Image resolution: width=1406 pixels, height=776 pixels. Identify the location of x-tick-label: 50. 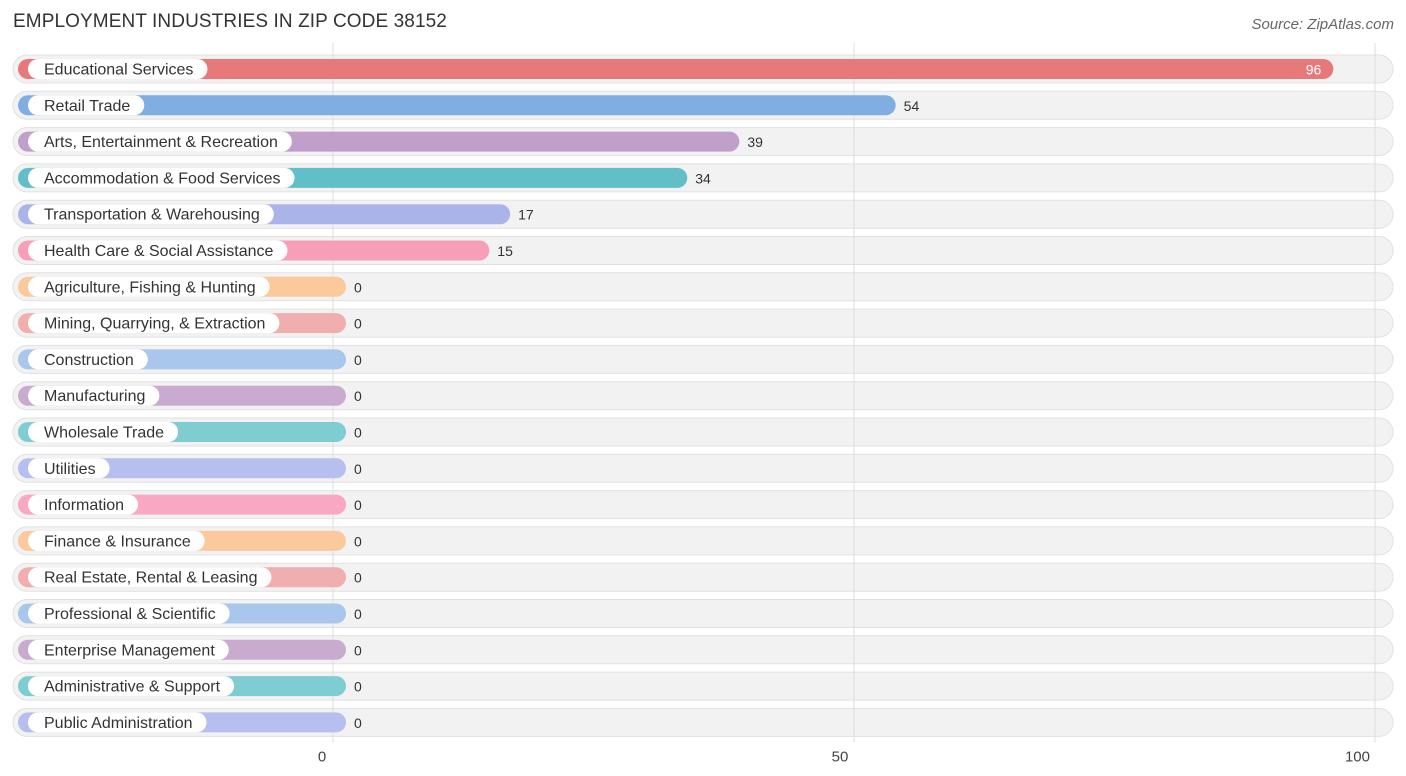
(840, 756).